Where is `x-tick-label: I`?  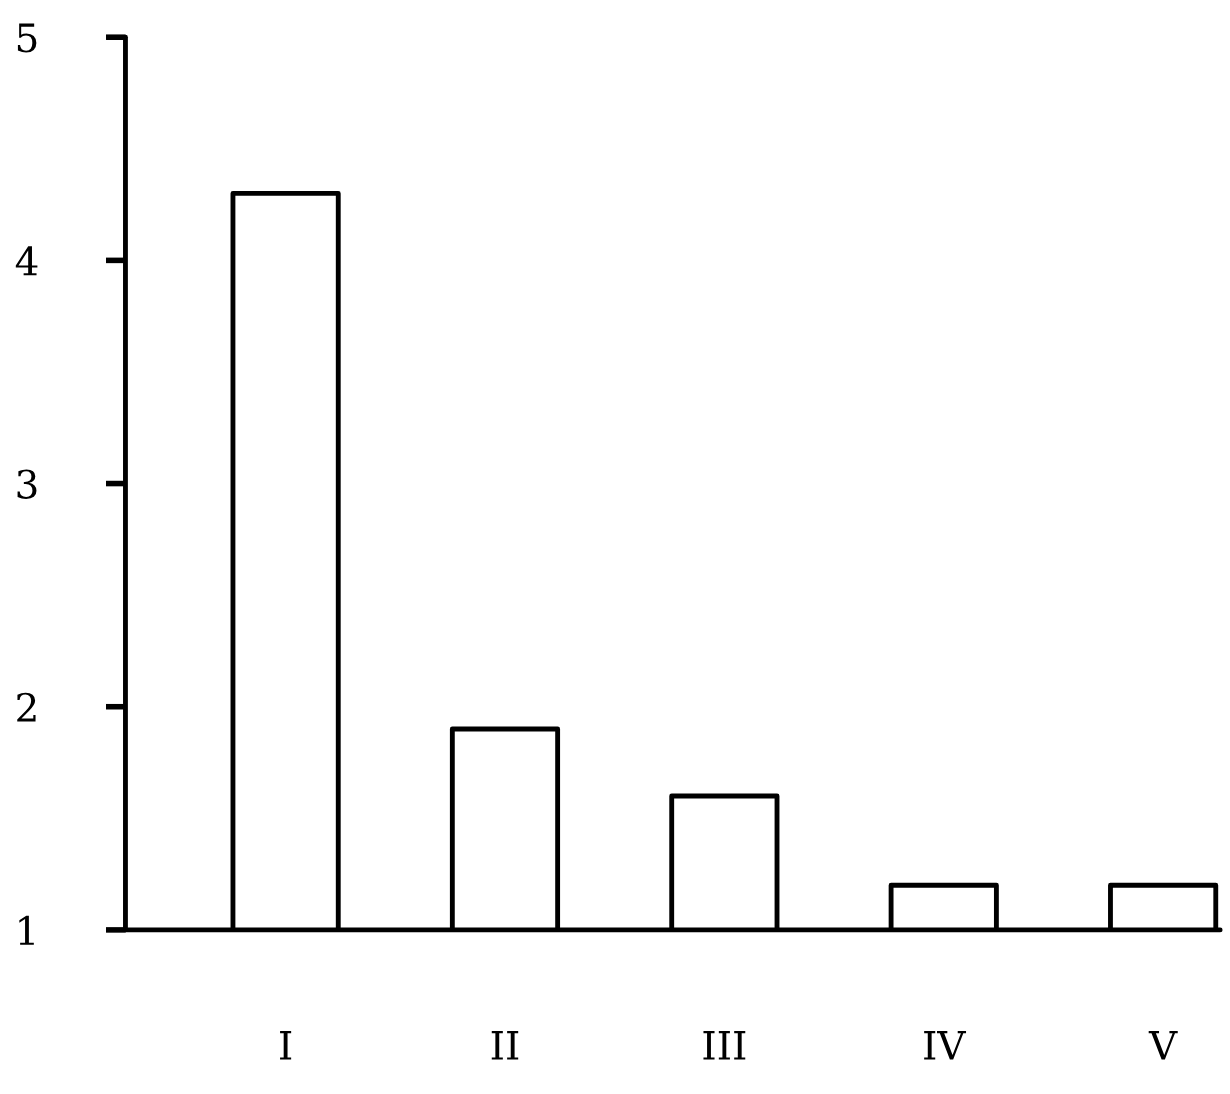 x-tick-label: I is located at coordinates (286, 1045).